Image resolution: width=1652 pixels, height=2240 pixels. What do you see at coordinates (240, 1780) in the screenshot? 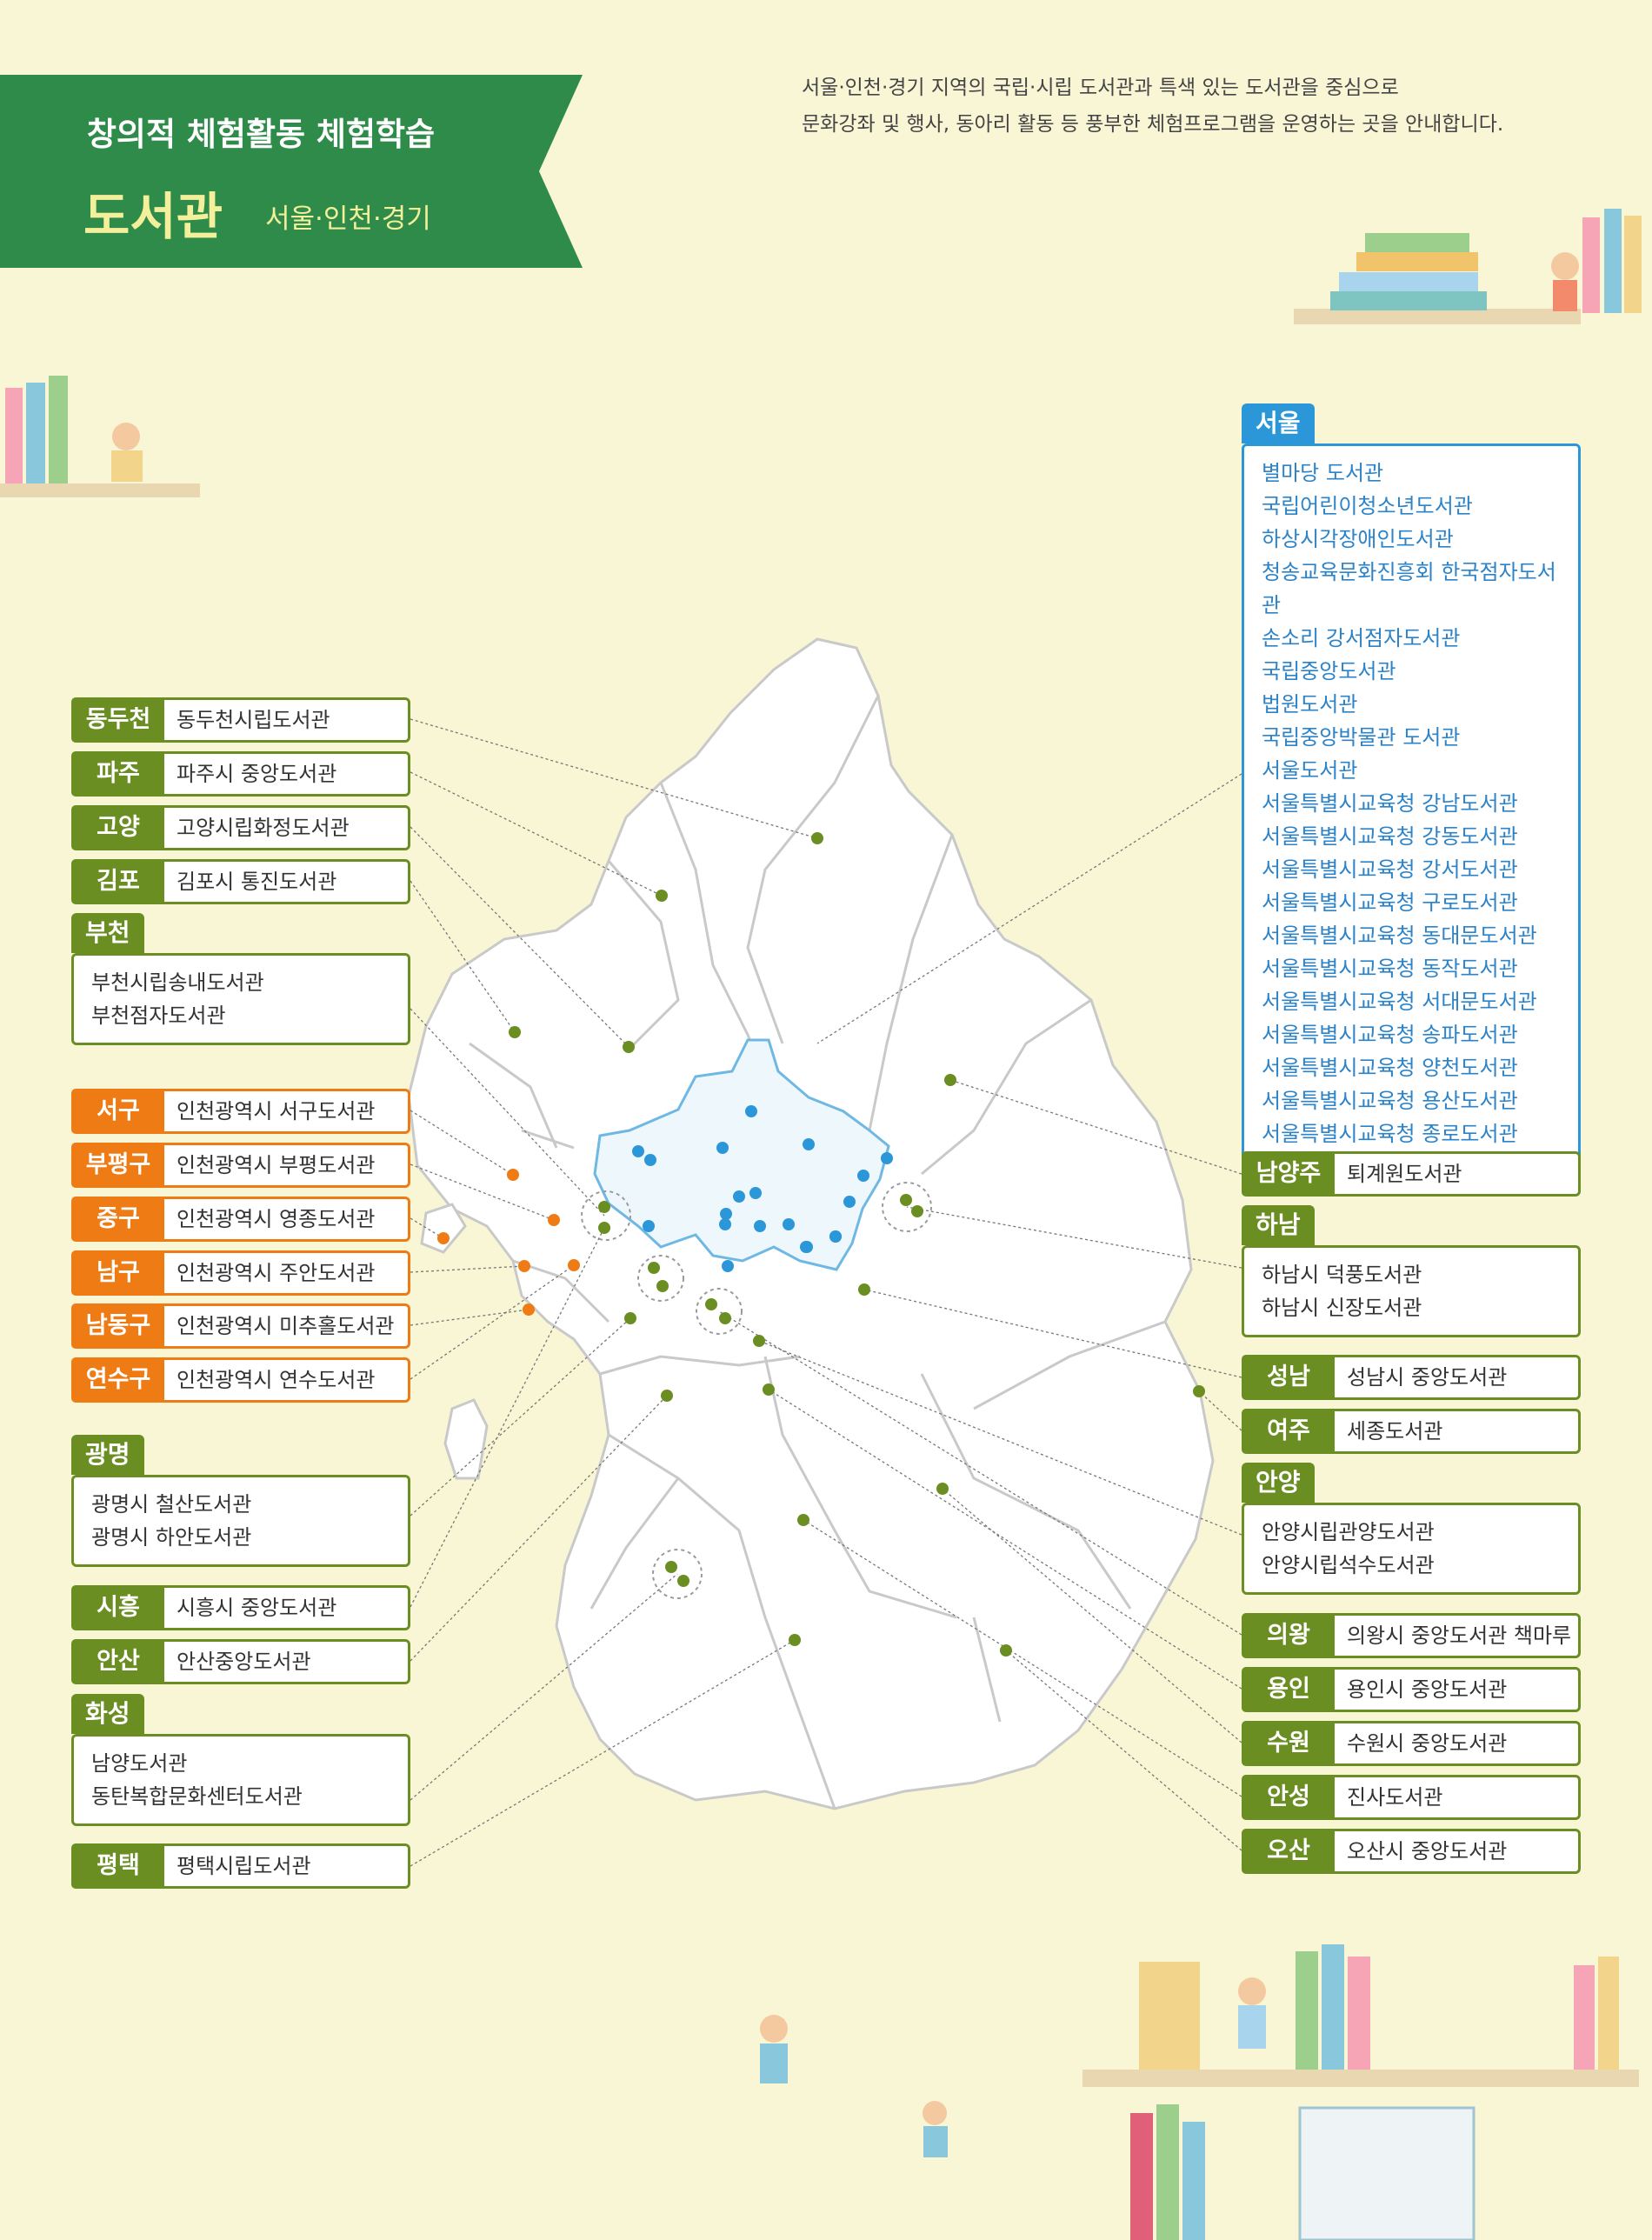
I see `library-list: 남양도서관 동탄복합문화센터도서관` at bounding box center [240, 1780].